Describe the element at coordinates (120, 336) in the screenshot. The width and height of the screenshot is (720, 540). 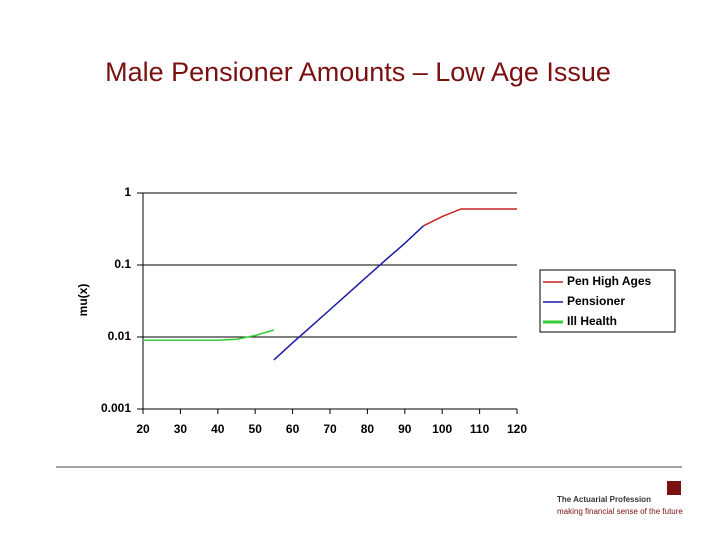
I see `y-tick-label: 0.01` at that location.